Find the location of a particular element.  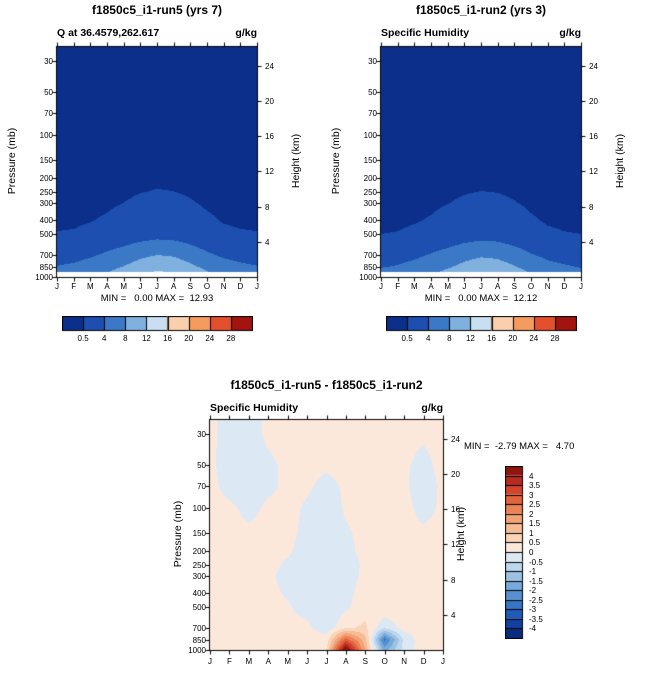

min-max-stats: MIN = -2.79 MAX = 4.70 is located at coordinates (519, 446).